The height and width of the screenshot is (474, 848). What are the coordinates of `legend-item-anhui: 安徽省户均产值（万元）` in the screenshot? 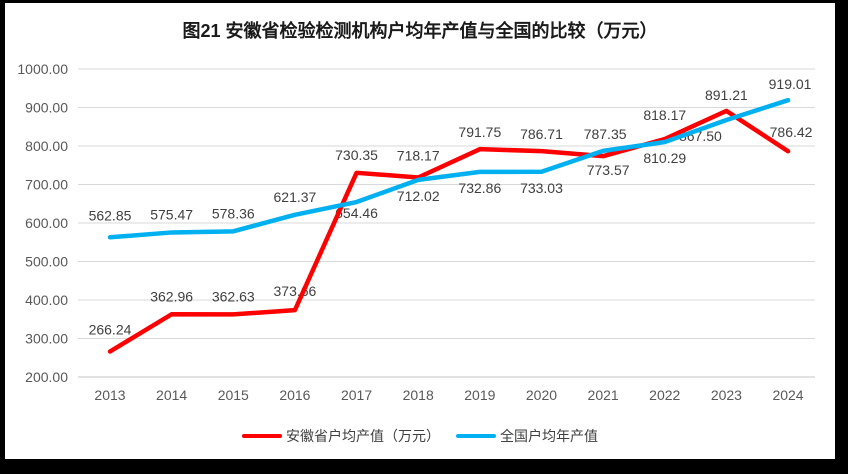 It's located at (341, 436).